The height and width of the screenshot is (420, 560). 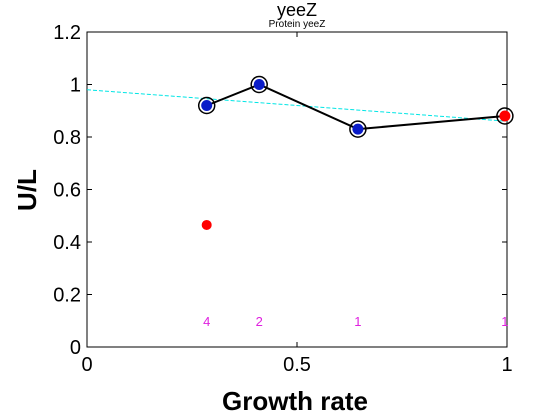 I want to click on x-tick-label: 1, so click(x=506, y=365).